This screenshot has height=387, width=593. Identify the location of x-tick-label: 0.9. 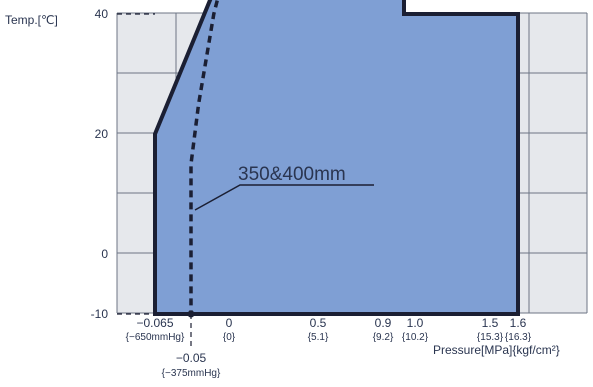
(383, 323).